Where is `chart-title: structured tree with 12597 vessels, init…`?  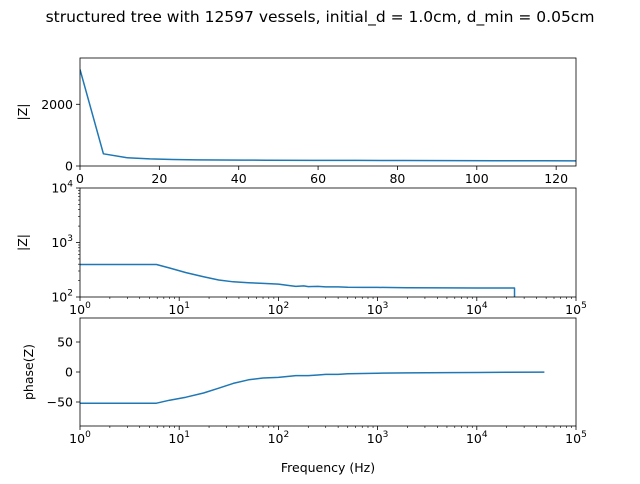
chart-title: structured tree with 12597 vessels, init… is located at coordinates (320, 17).